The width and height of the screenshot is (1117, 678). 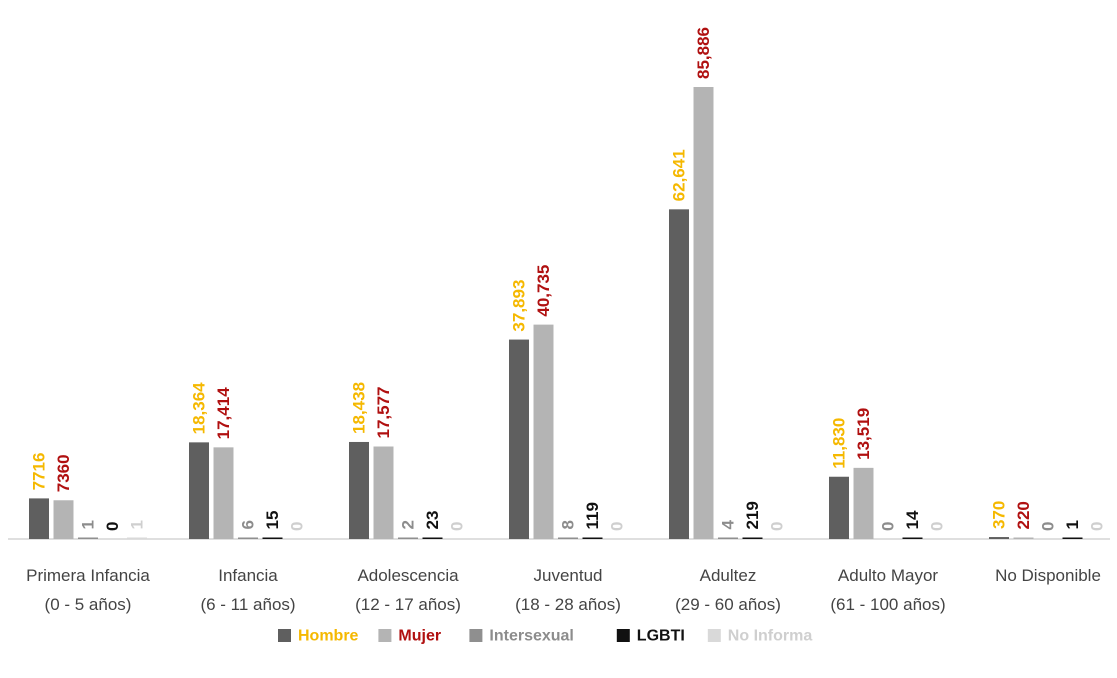 What do you see at coordinates (88, 604) in the screenshot?
I see `category-label: (0 - 5 años)` at bounding box center [88, 604].